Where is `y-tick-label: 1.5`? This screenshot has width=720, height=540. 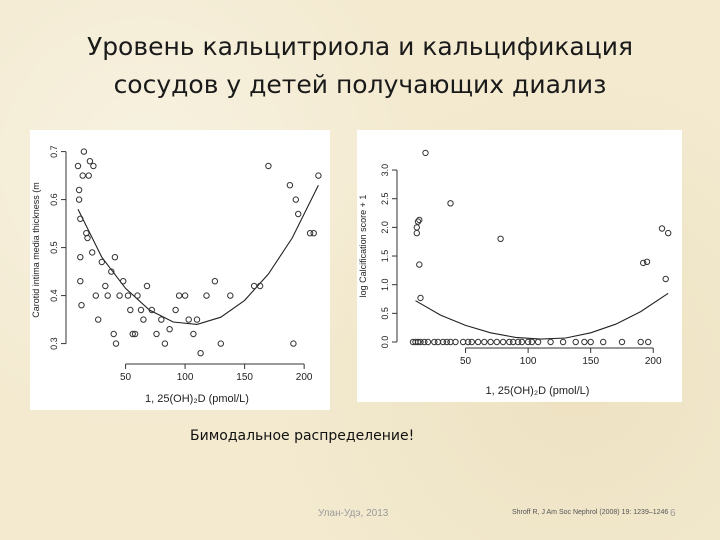 y-tick-label: 1.5 is located at coordinates (385, 256).